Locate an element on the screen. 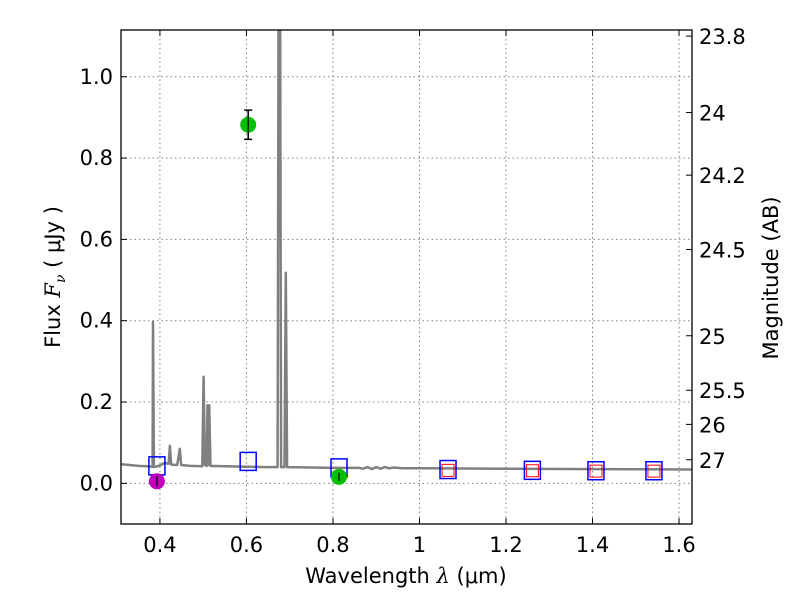 The height and width of the screenshot is (600, 800). x-tick-label: 1.6 is located at coordinates (678, 545).